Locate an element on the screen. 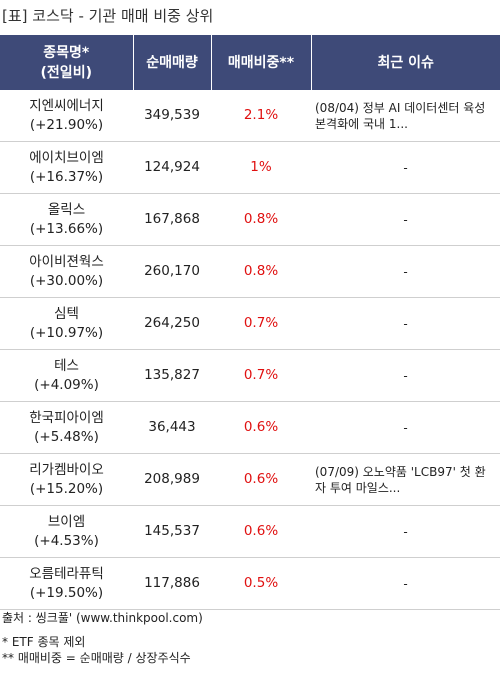 The image size is (500, 675). stock-change: (+13.66%) is located at coordinates (66, 228).